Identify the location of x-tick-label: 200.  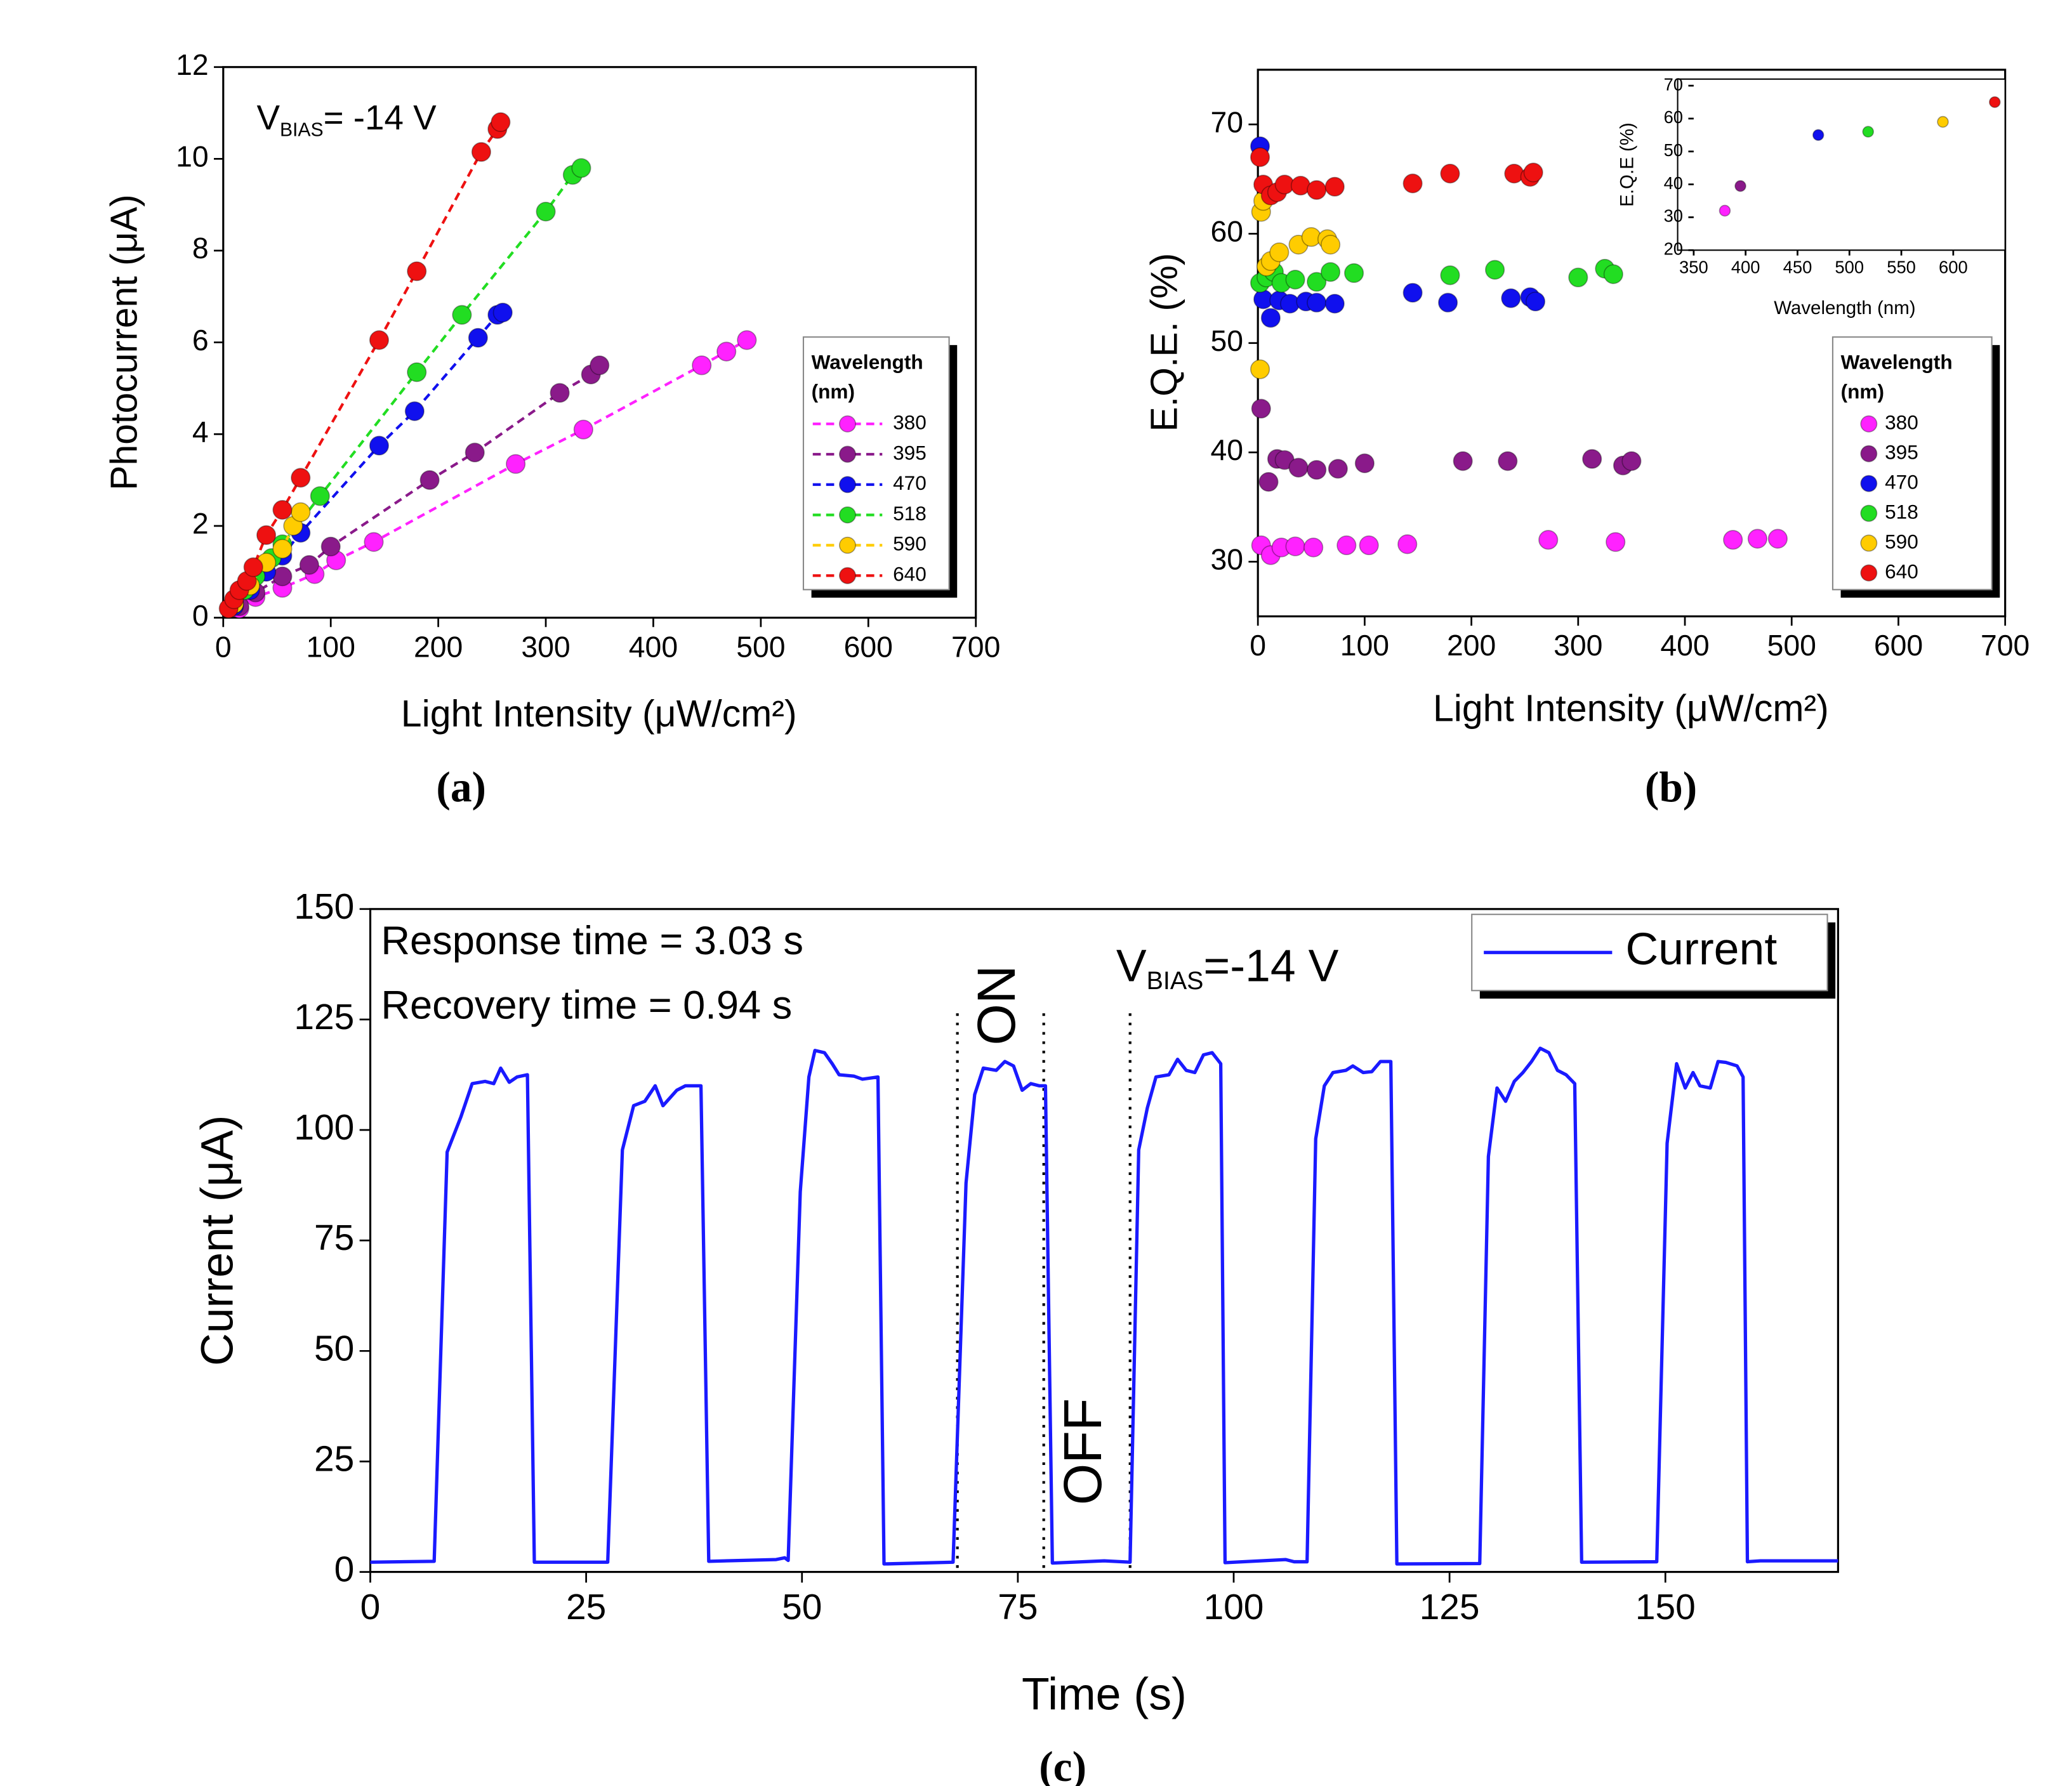
(1471, 645).